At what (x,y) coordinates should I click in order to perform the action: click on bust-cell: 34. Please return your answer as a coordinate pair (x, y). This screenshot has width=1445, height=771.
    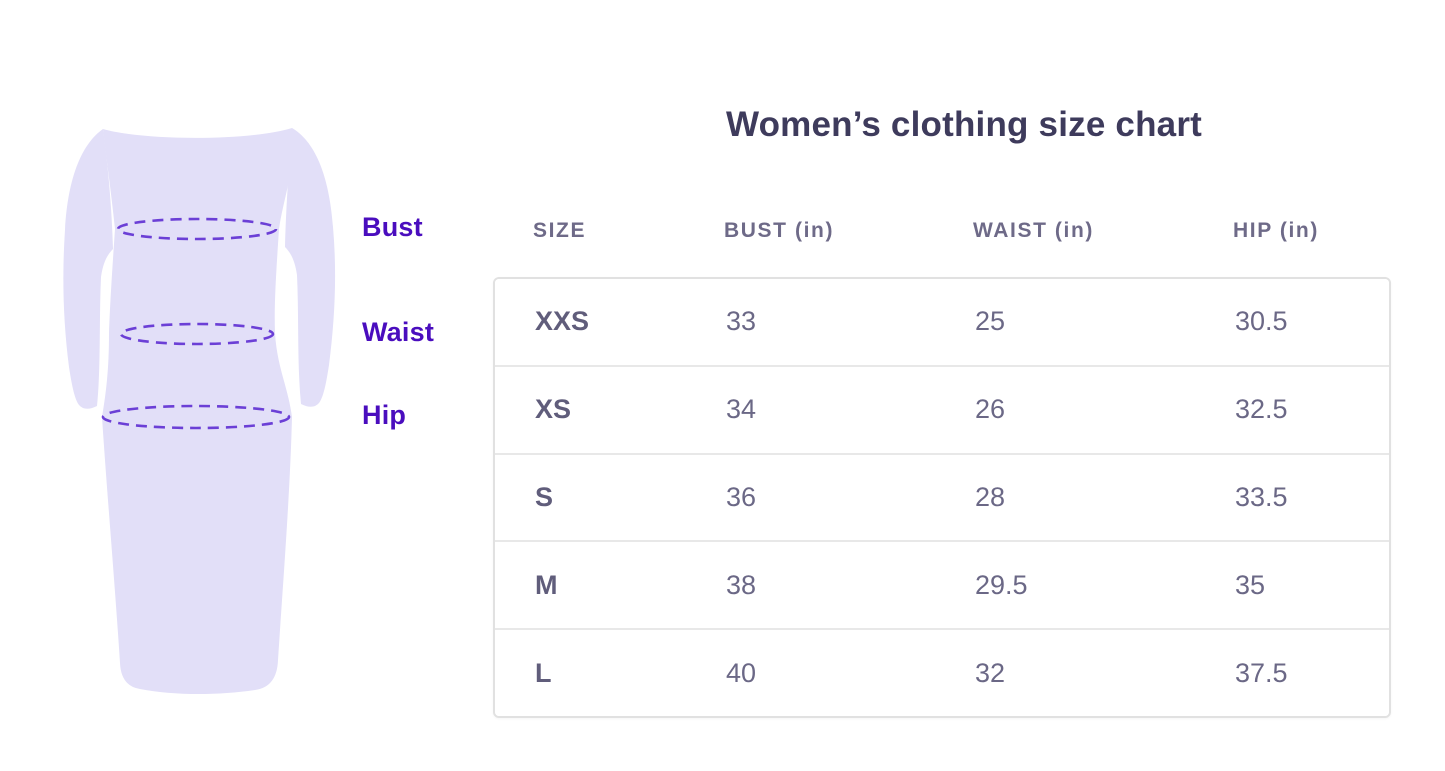
    Looking at the image, I should click on (741, 409).